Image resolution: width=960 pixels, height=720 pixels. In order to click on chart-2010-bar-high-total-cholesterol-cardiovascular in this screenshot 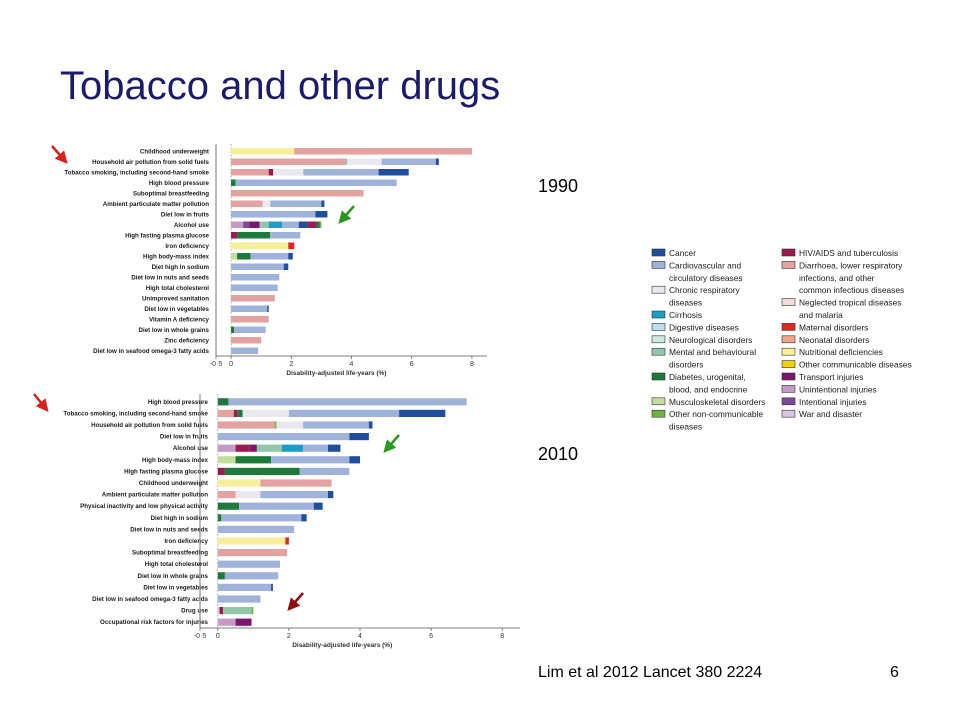, I will do `click(248, 564)`.